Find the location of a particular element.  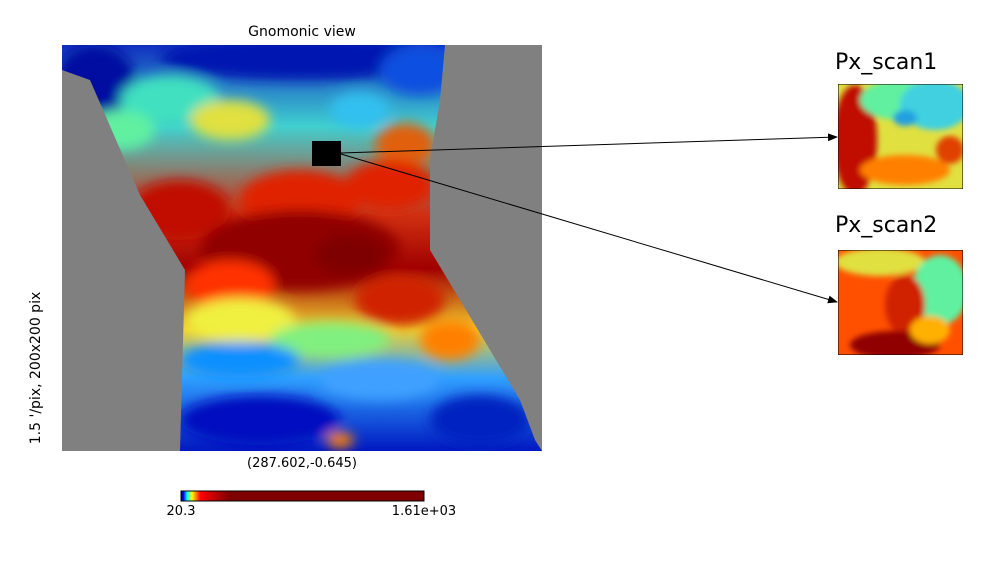

arrow-to-scan1 is located at coordinates (589, 143).